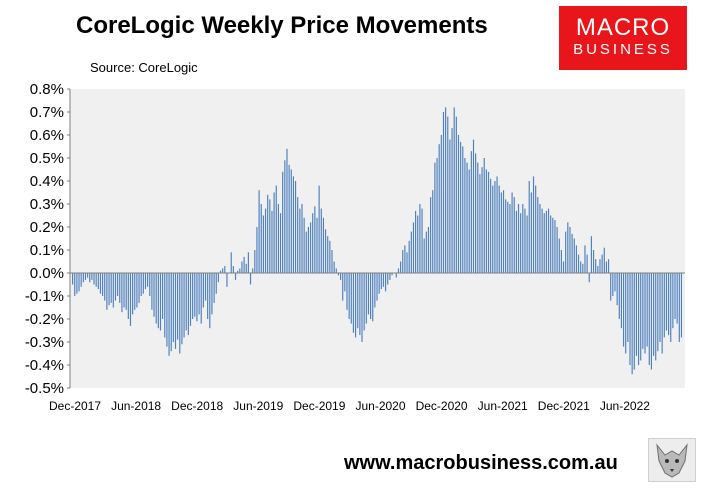 The height and width of the screenshot is (491, 702). I want to click on y-tick-label: 0.4%, so click(47, 181).